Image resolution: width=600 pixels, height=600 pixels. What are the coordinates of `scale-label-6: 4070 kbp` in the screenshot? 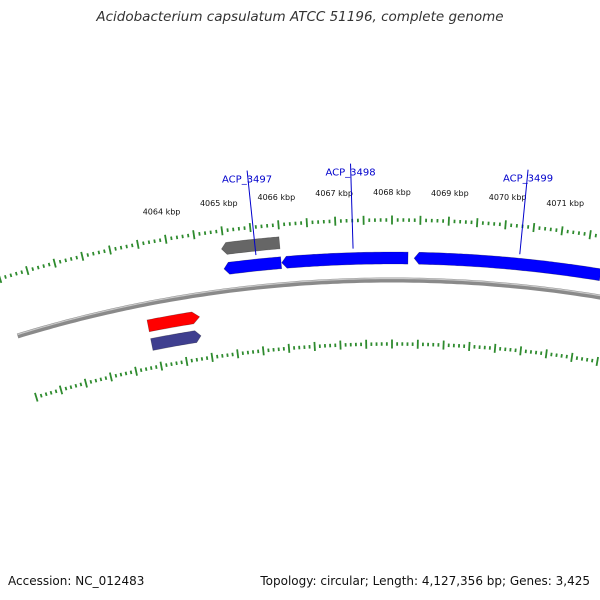 It's located at (508, 197).